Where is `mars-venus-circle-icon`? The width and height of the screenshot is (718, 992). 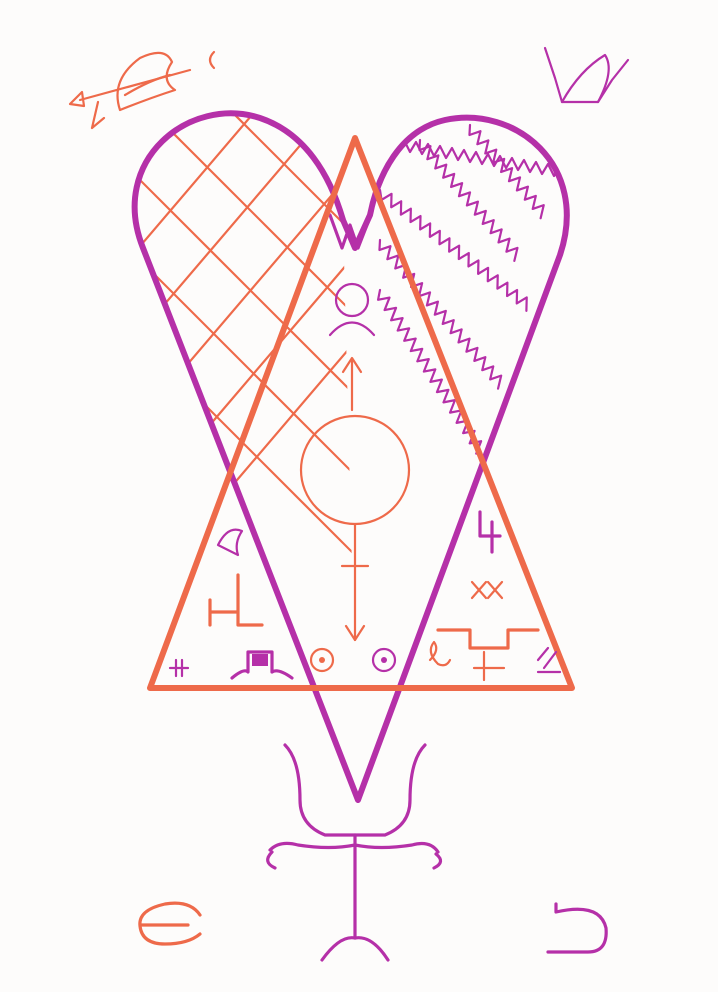 mars-venus-circle-icon is located at coordinates (355, 499).